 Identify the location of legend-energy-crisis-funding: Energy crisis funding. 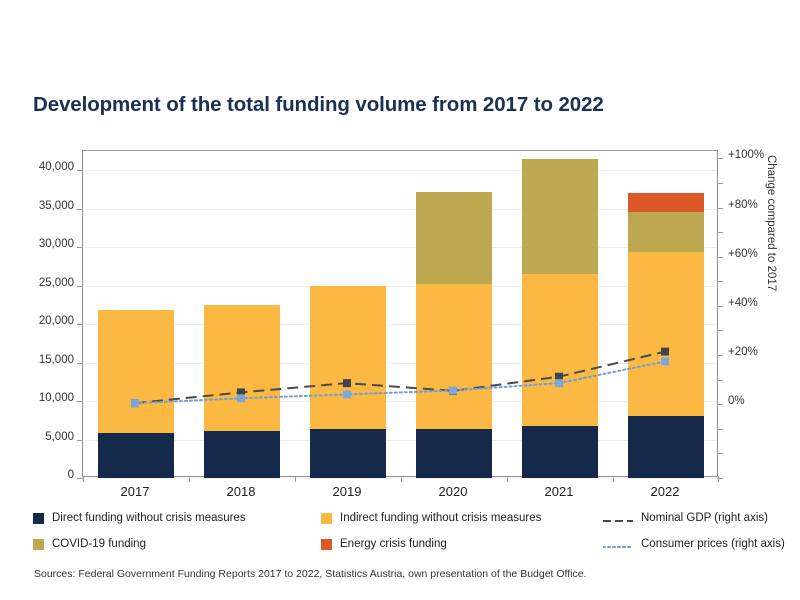
(384, 544).